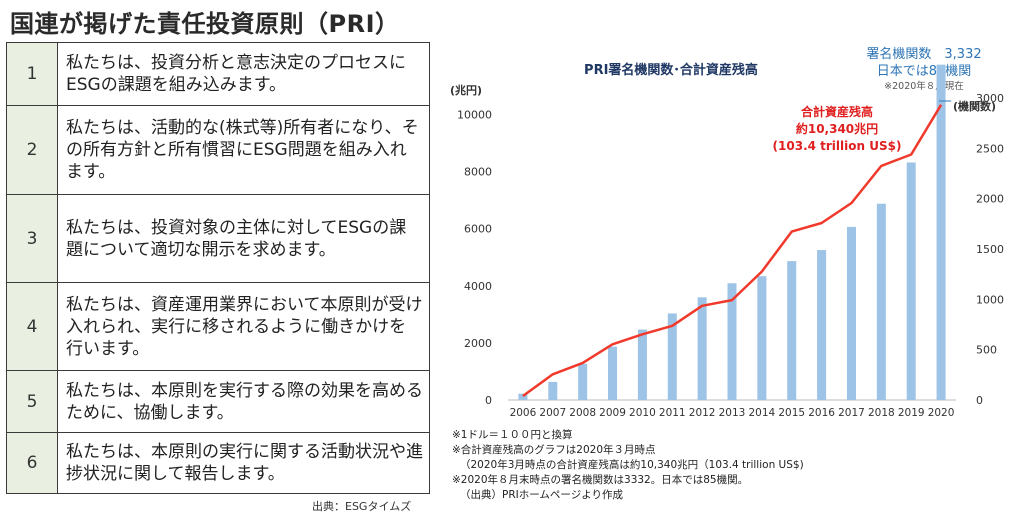  What do you see at coordinates (488, 400) in the screenshot?
I see `left-tick-label: 0` at bounding box center [488, 400].